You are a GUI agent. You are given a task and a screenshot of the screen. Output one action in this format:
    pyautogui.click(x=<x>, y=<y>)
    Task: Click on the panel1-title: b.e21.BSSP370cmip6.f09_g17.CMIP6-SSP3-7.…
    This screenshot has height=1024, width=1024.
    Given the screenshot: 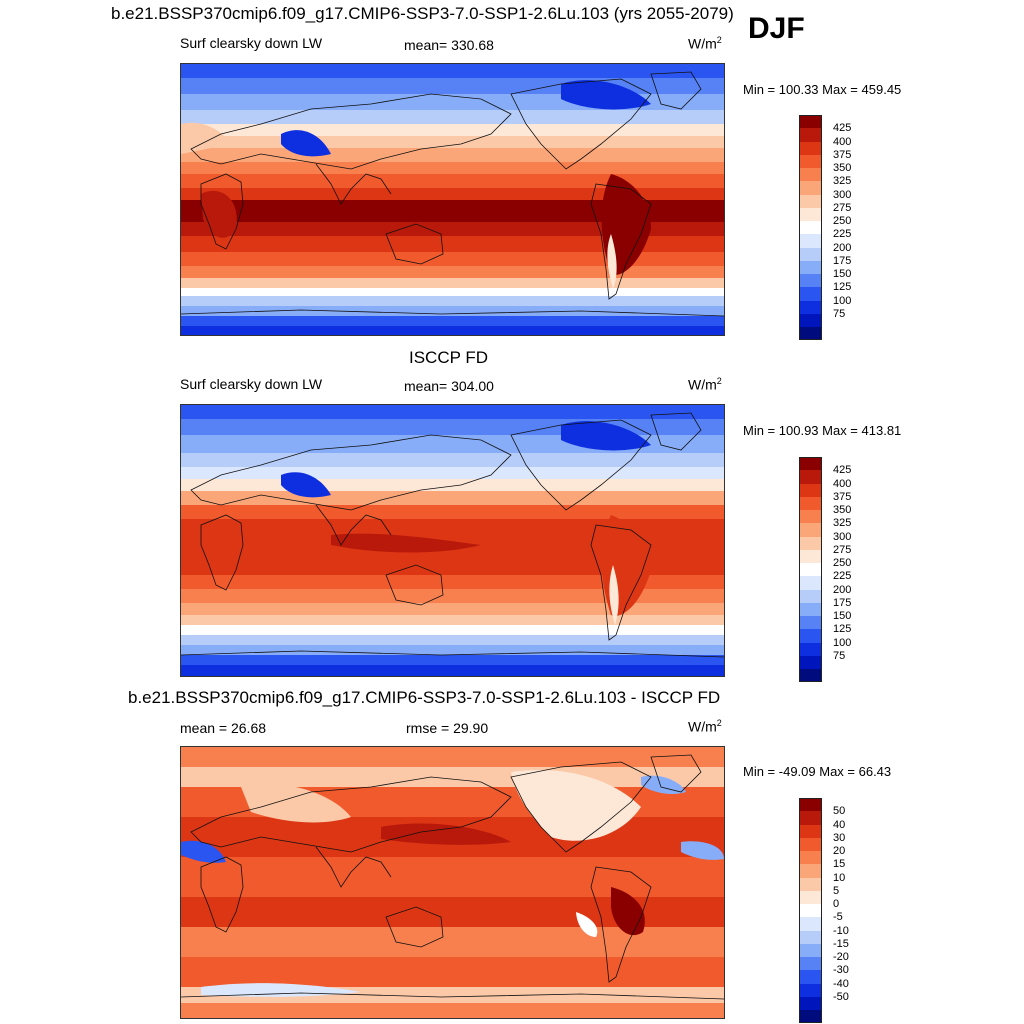 What is the action you would take?
    pyautogui.click(x=422, y=13)
    